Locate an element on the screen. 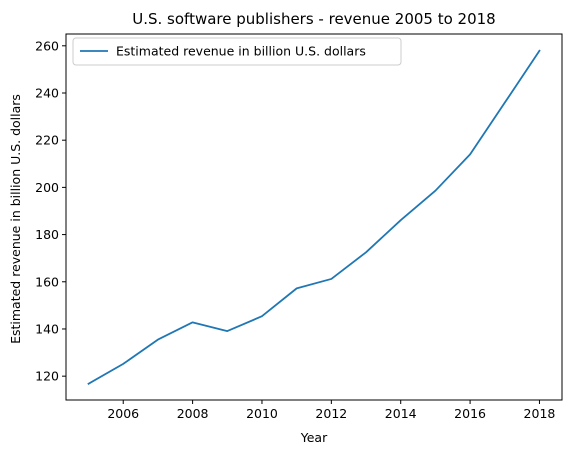  x-tick-label: 2008 is located at coordinates (193, 413).